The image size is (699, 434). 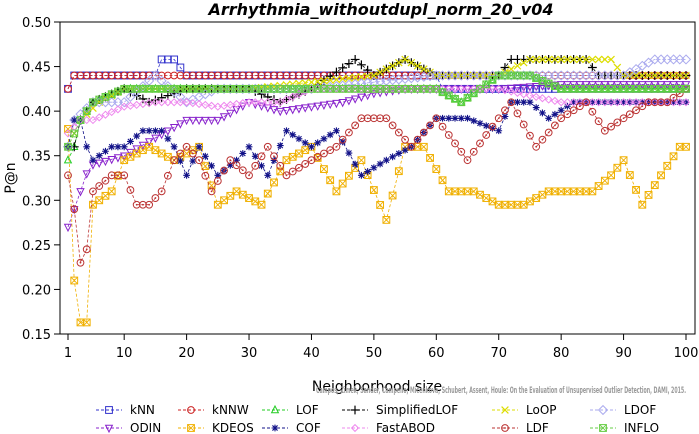 I want to click on legend-item-loop: LoOP, so click(x=524, y=410).